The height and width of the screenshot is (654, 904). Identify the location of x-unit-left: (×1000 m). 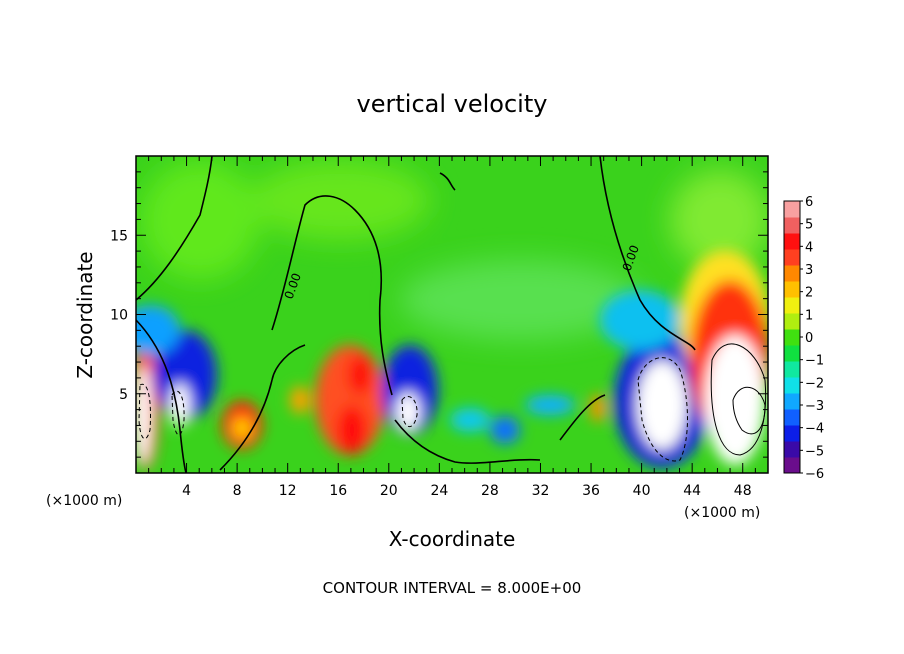
(84, 501).